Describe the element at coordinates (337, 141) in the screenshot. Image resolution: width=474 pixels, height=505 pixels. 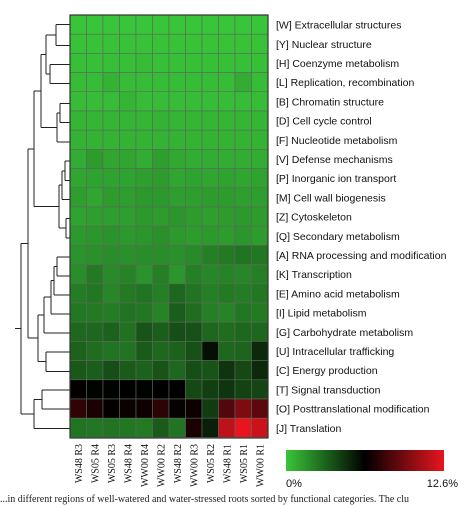
I see `row-label: [F] Nucleotide metabolism` at that location.